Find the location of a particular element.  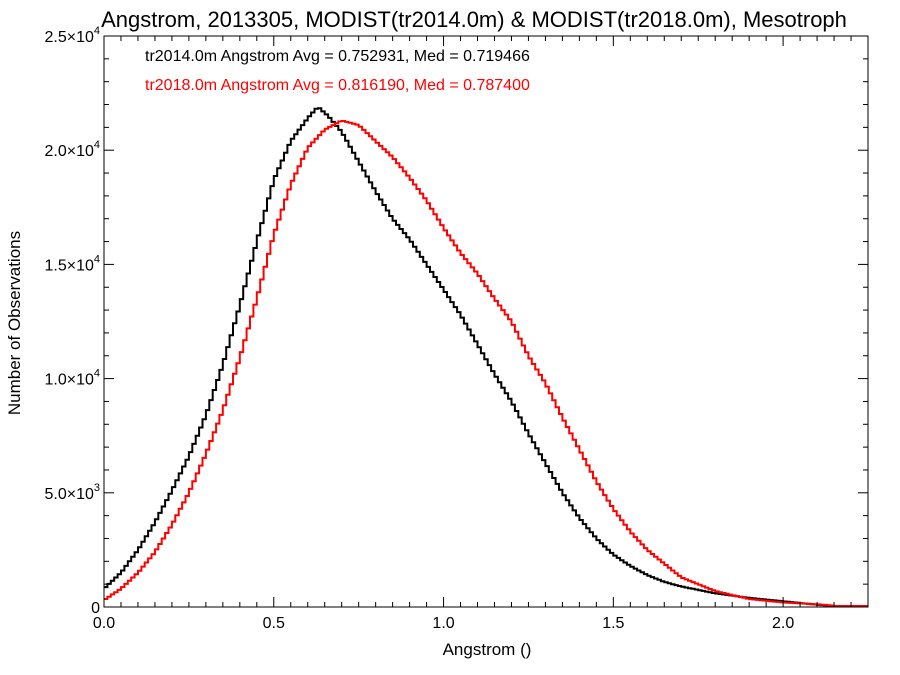

y-tick-label: 2.5×10⁴ is located at coordinates (72, 35).